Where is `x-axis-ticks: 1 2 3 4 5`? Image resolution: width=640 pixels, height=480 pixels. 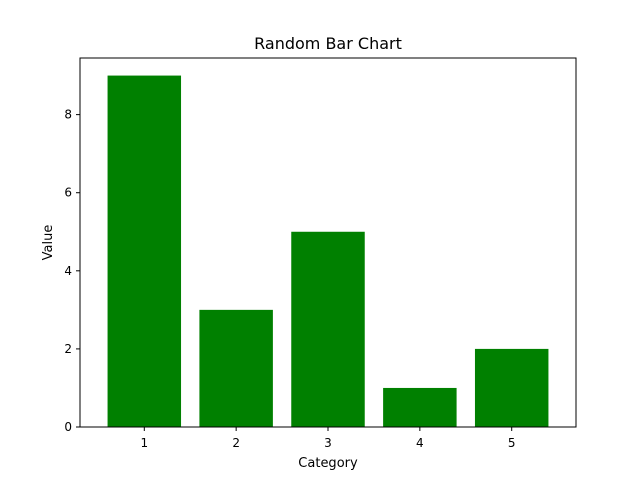 x-axis-ticks: 1 2 3 4 5 is located at coordinates (328, 438).